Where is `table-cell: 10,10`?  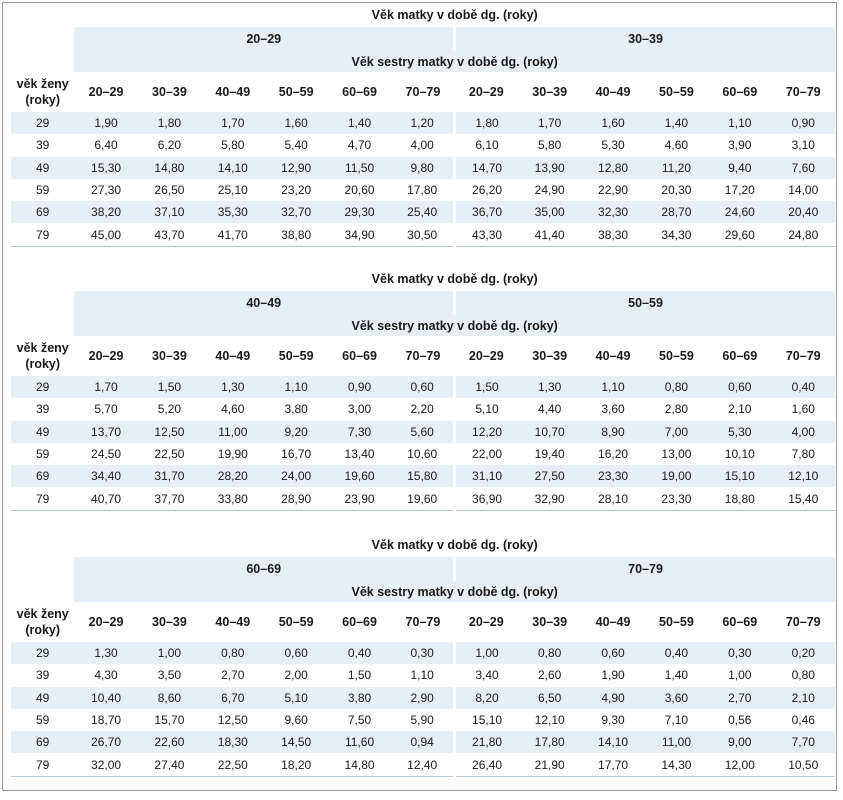 table-cell: 10,10 is located at coordinates (739, 454).